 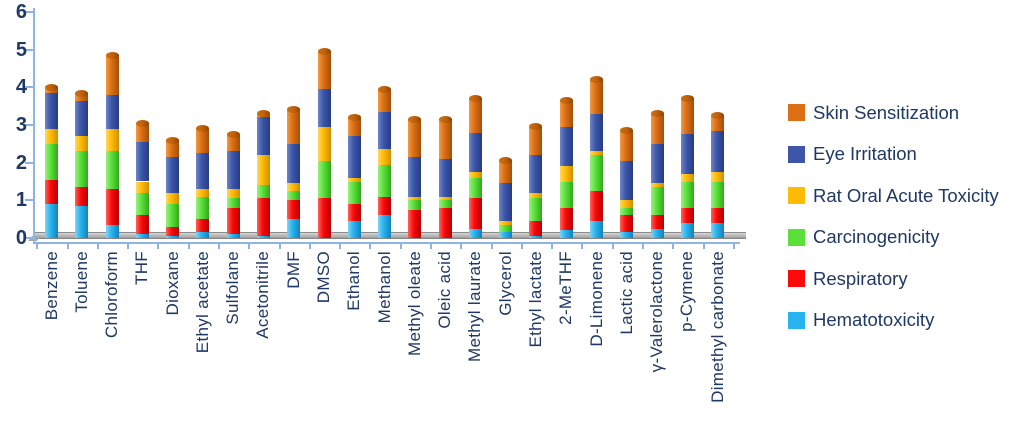 I want to click on legend-swatch, so click(x=796, y=195).